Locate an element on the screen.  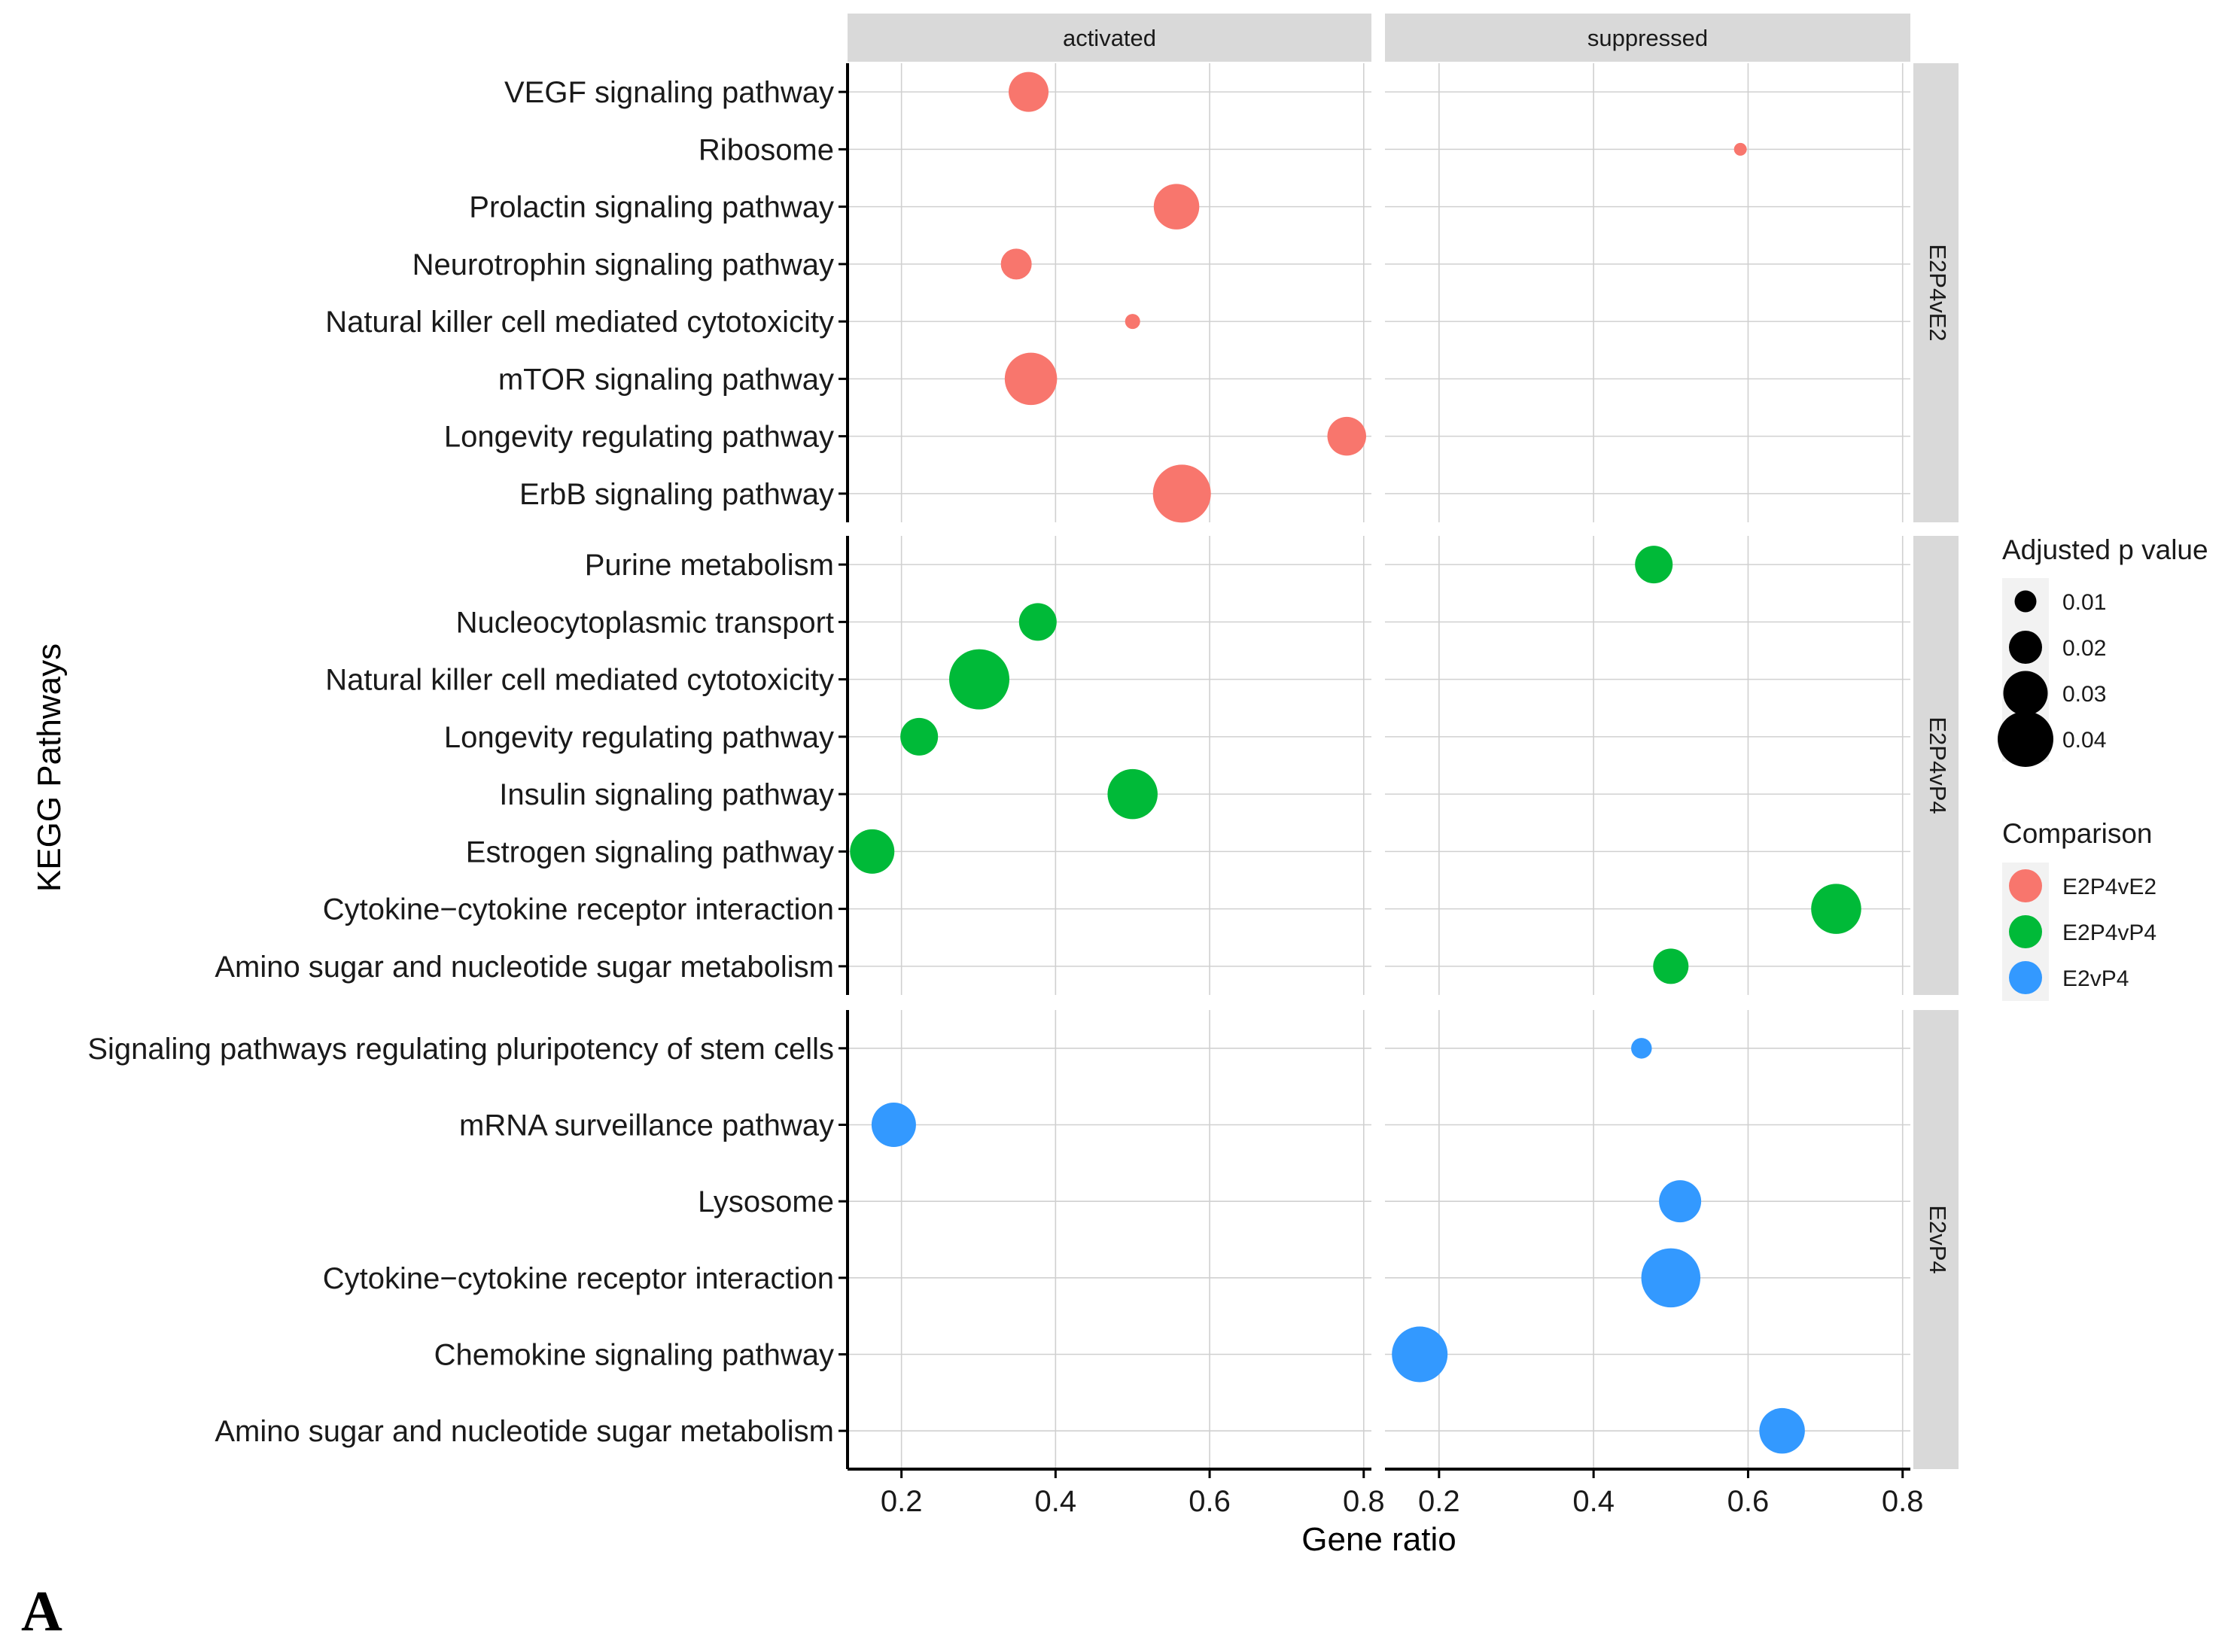
point-e2vp4-signaling-pathways-regulating-pluripotency-of-stem-cells is located at coordinates (1641, 1048).